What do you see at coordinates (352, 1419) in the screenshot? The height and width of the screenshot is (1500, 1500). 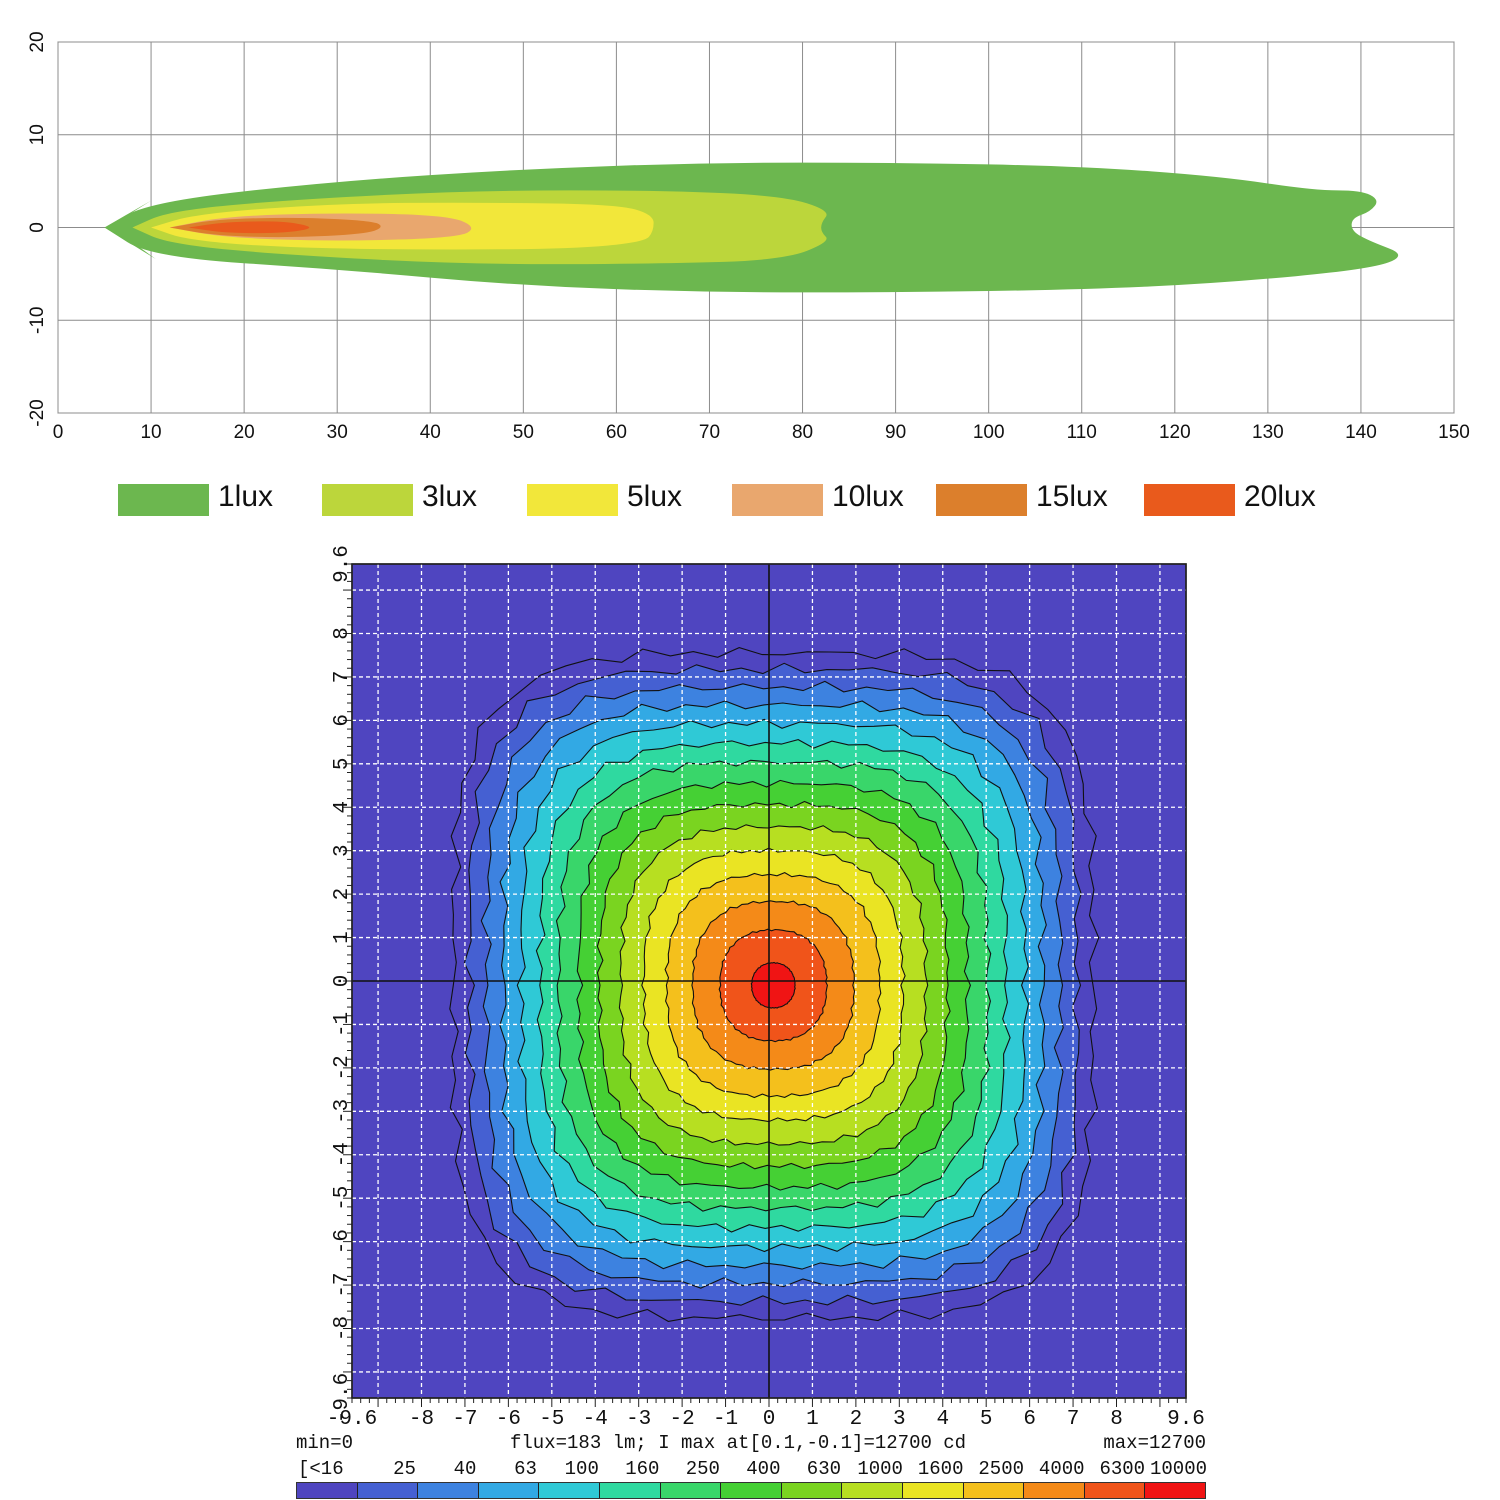 I see `heatmap-x-tick-label: -9.6` at bounding box center [352, 1419].